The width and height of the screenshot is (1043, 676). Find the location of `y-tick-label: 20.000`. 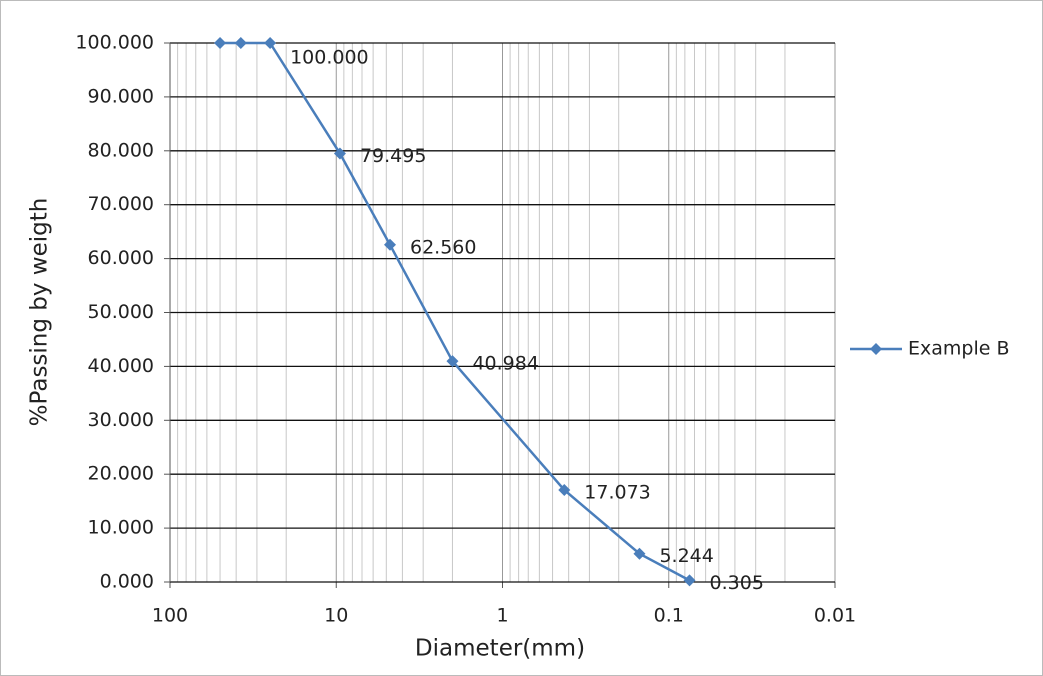

y-tick-label: 20.000 is located at coordinates (121, 474).